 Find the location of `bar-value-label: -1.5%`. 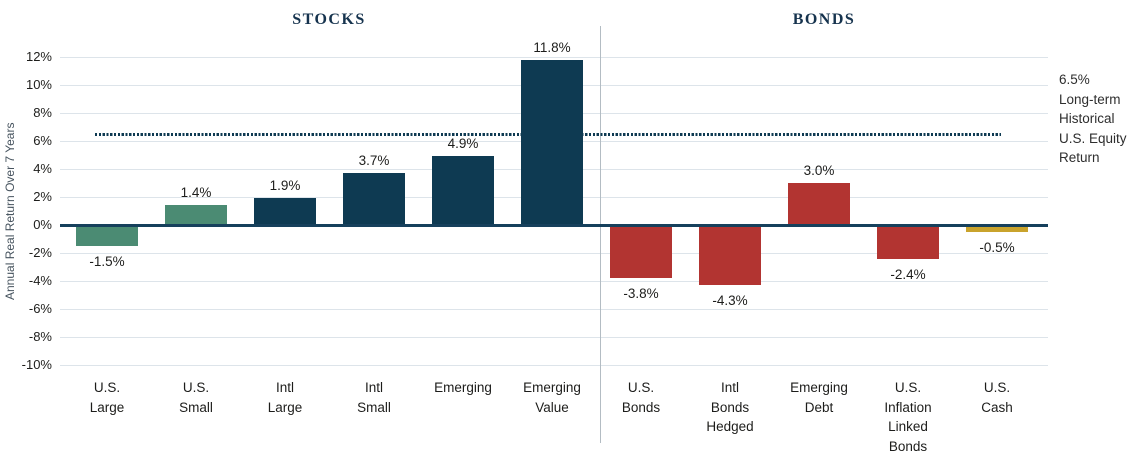

bar-value-label: -1.5% is located at coordinates (107, 261).